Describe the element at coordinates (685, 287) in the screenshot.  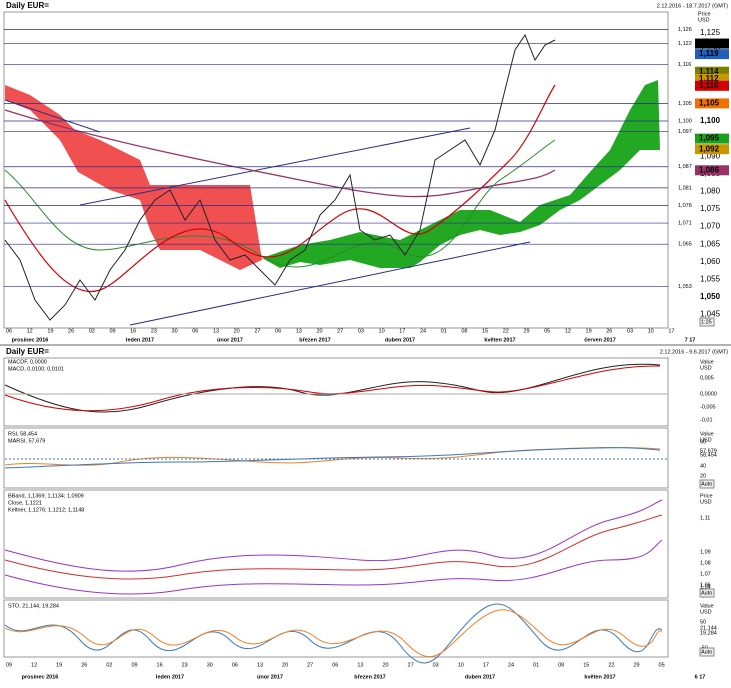
I see `level-label: 1,053` at that location.